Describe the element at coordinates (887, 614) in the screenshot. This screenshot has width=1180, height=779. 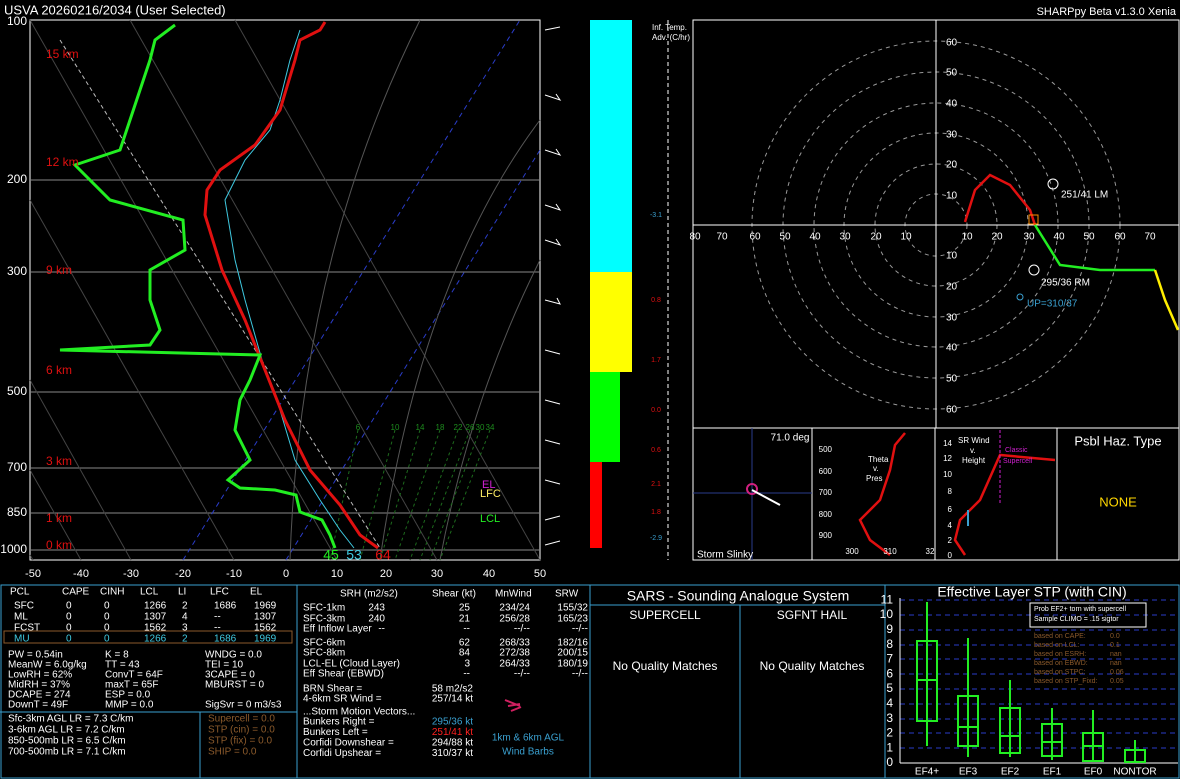
I see `stp-ytick: 10` at that location.